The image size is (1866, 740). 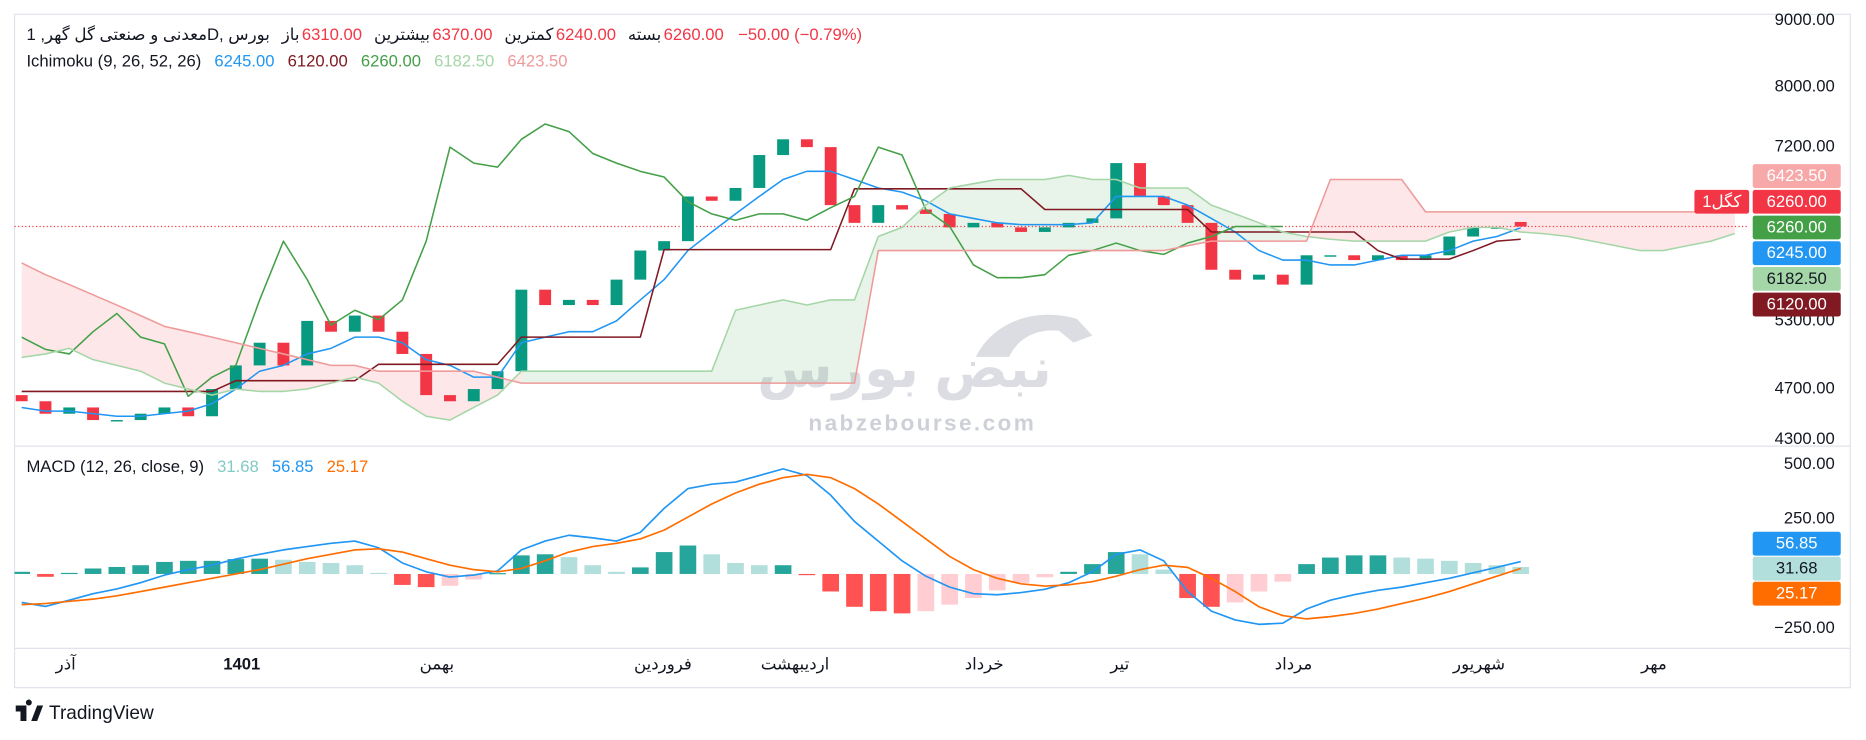 I want to click on y-tick-label: 4300.00, so click(x=1805, y=438).